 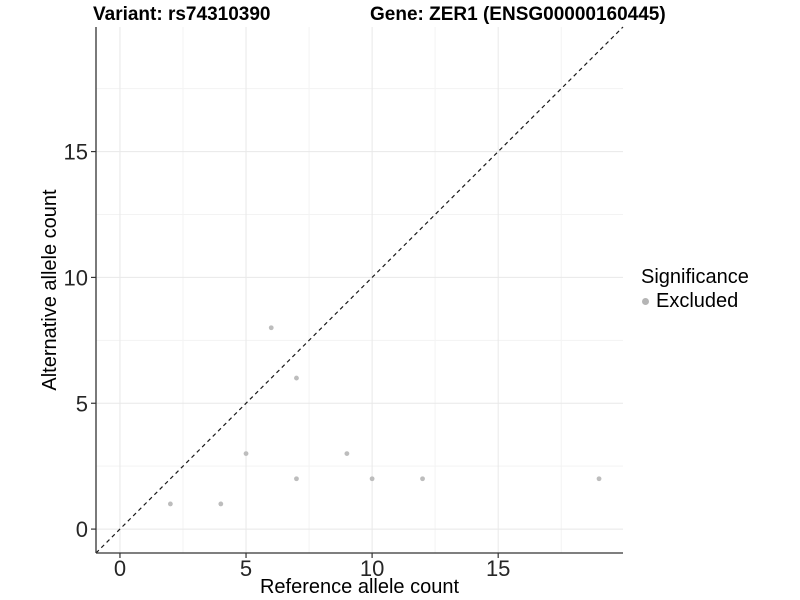 I want to click on plot-title-variant: Variant: rs74310390, so click(x=182, y=14).